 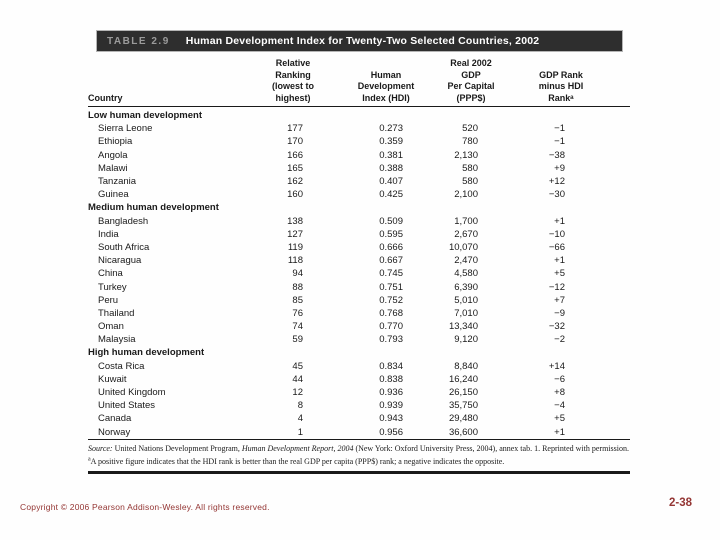 I want to click on cell-country: Malaysia, so click(x=117, y=340).